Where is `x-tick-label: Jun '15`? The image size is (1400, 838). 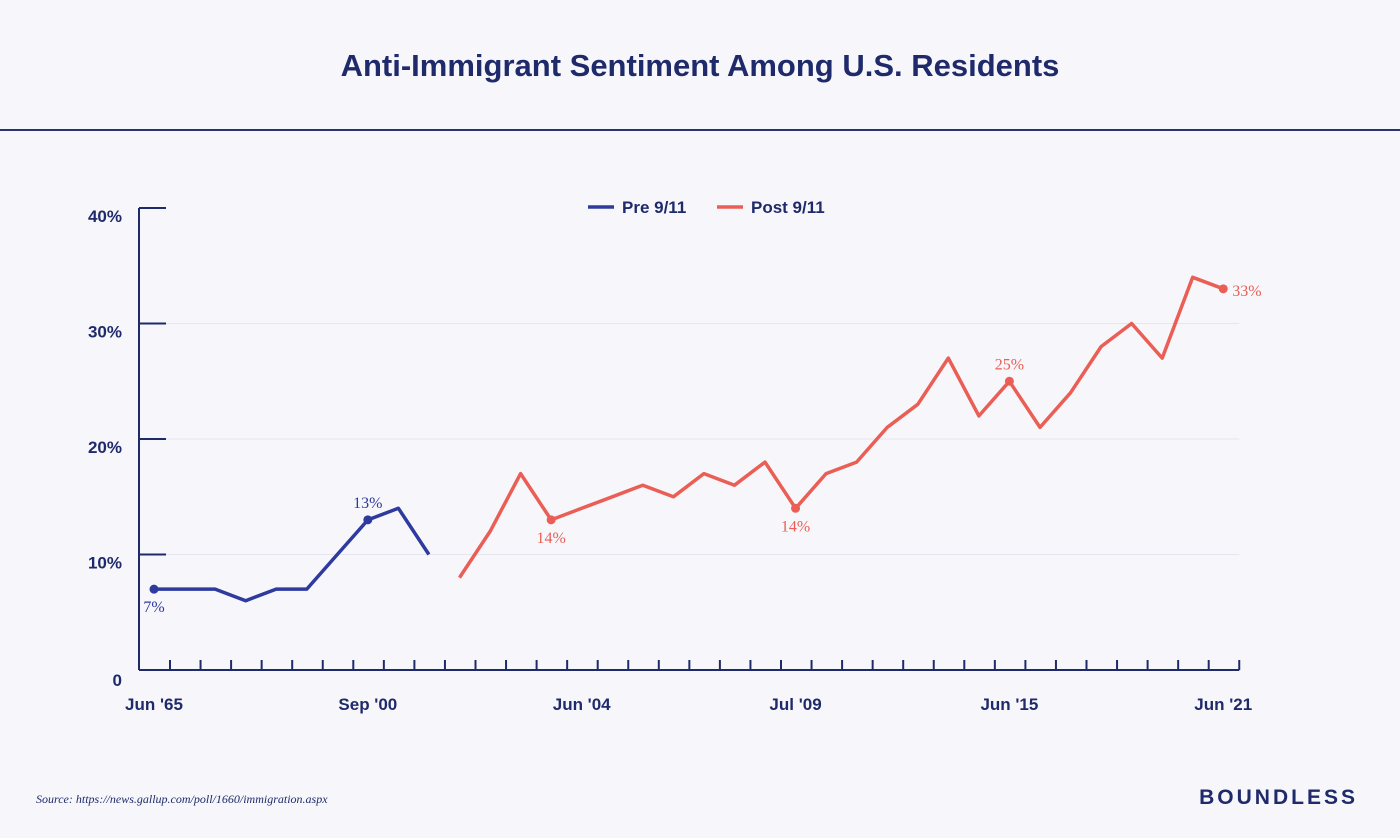 x-tick-label: Jun '15 is located at coordinates (1009, 704).